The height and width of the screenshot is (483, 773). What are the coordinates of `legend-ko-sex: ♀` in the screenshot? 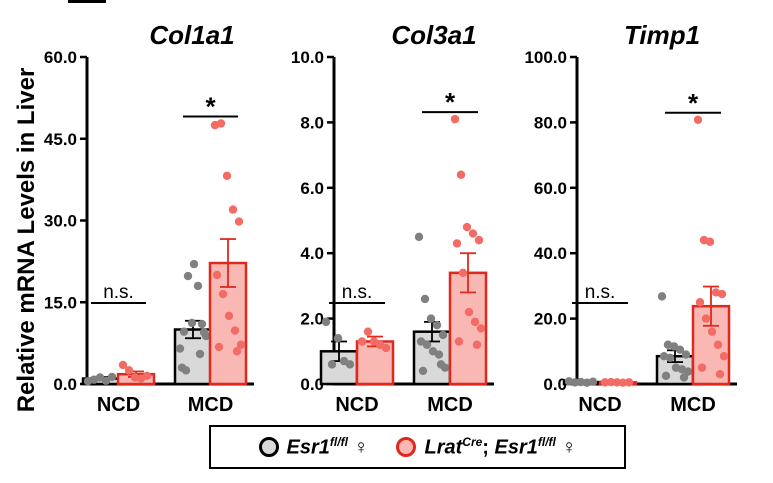 It's located at (569, 447).